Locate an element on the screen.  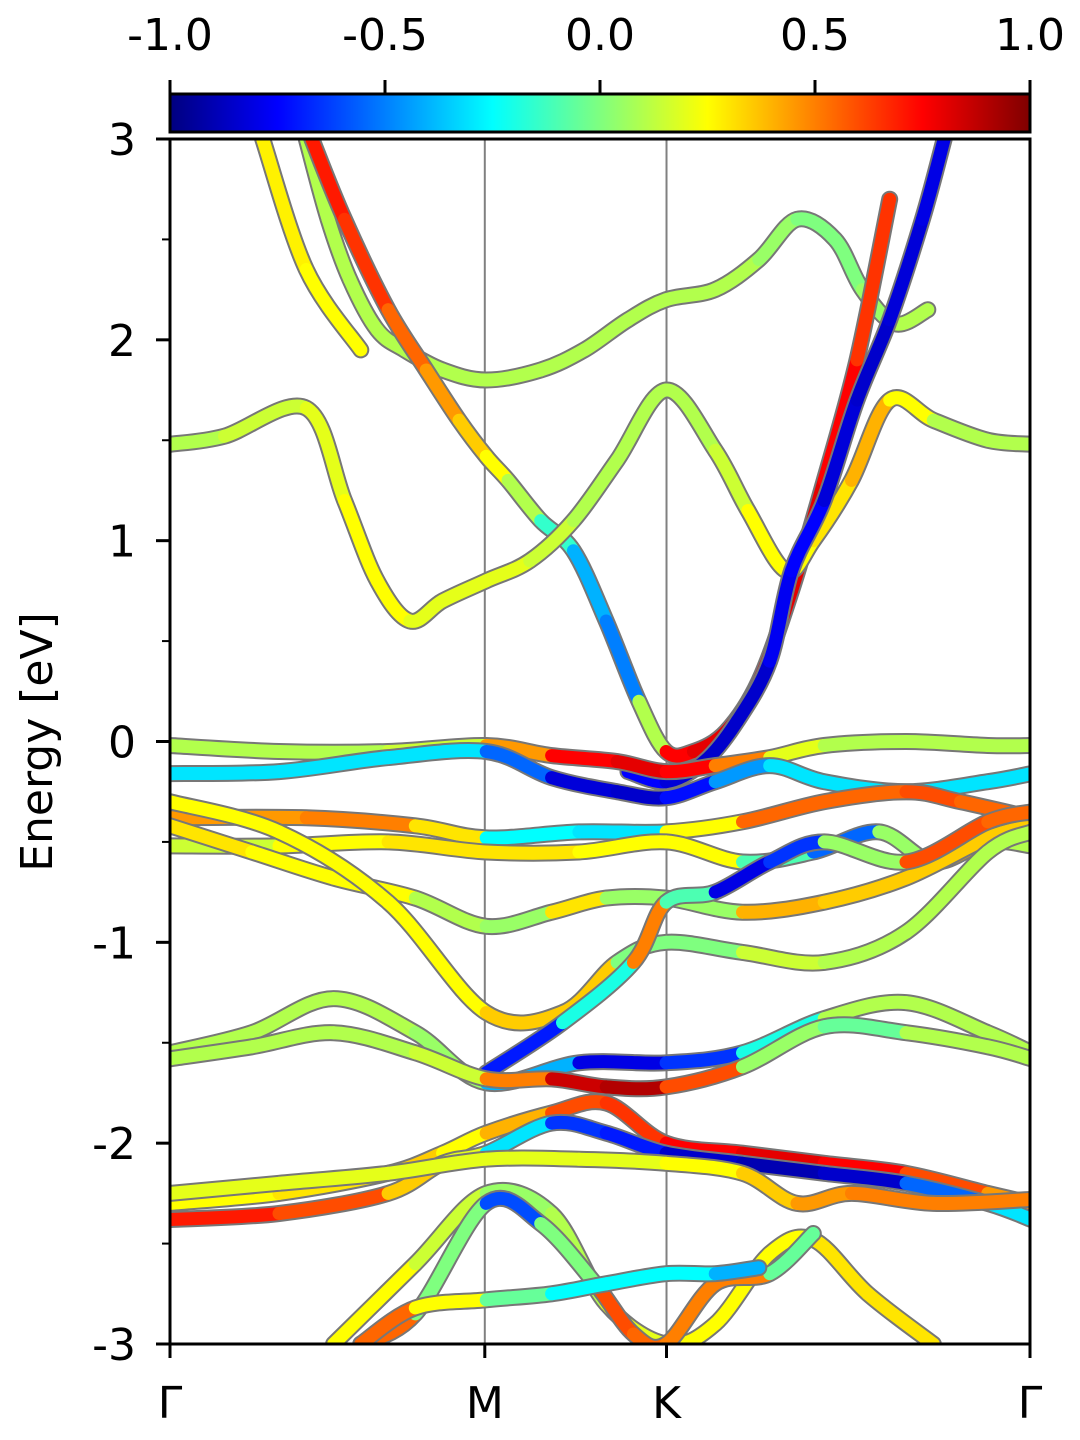
colorbar-tick-label: -1.0 is located at coordinates (170, 35).